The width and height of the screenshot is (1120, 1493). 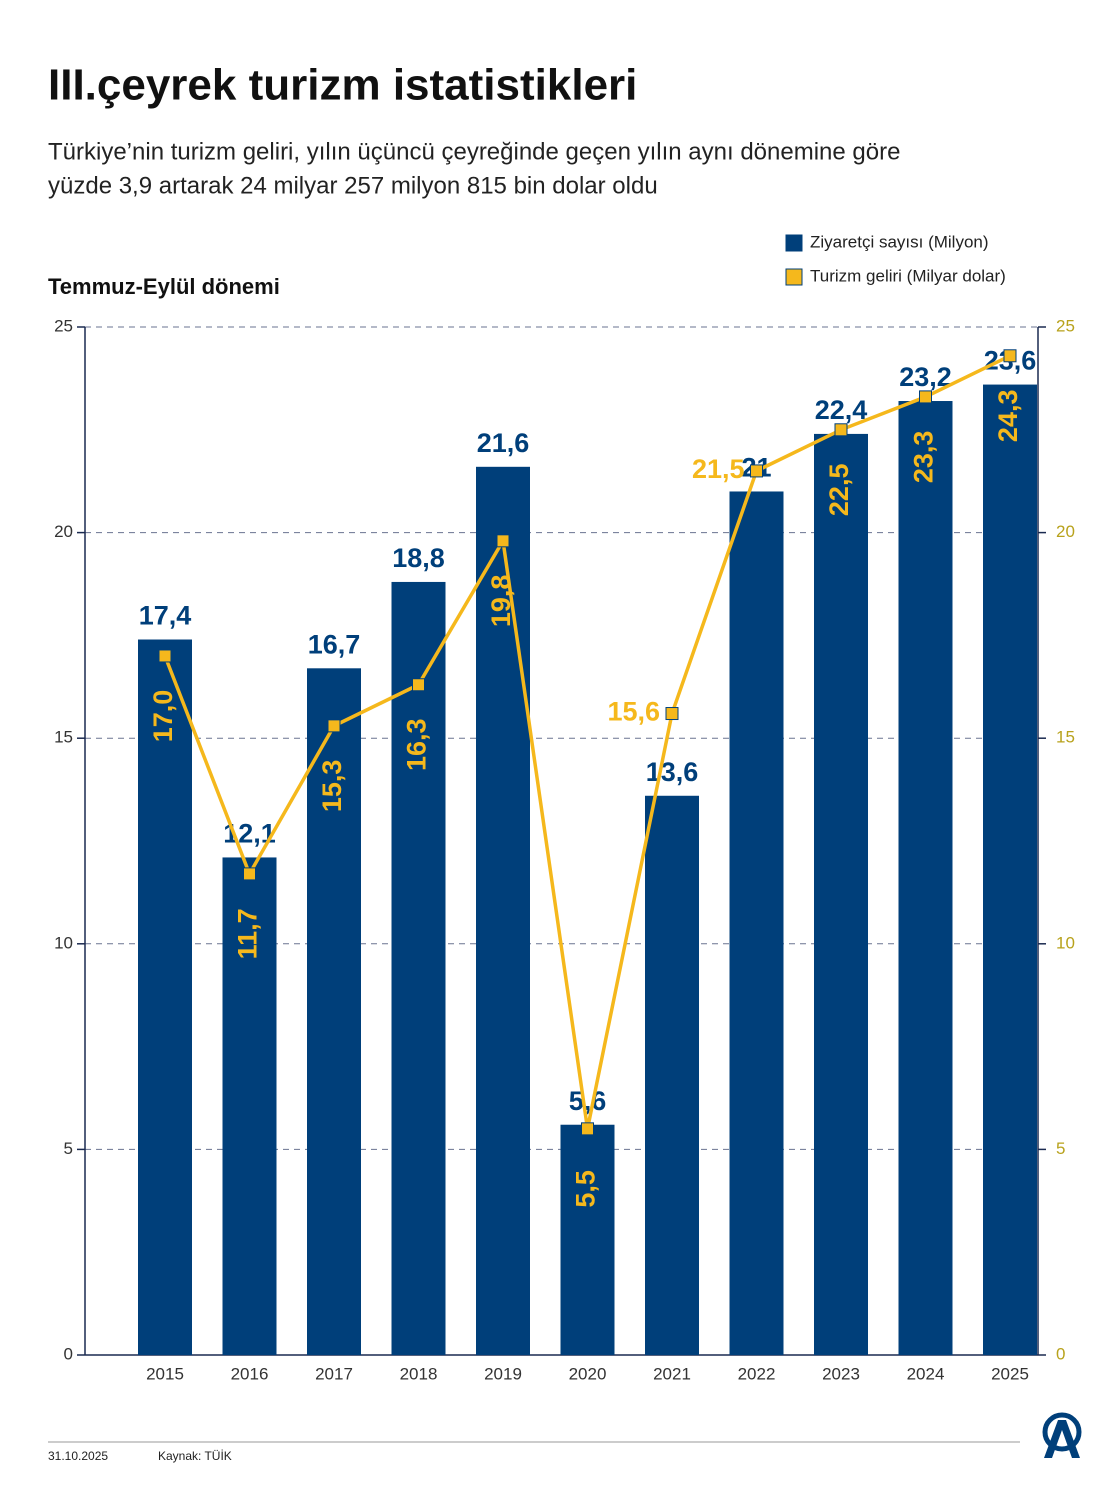 I want to click on y2-tick-label: 0, so click(x=1060, y=1353).